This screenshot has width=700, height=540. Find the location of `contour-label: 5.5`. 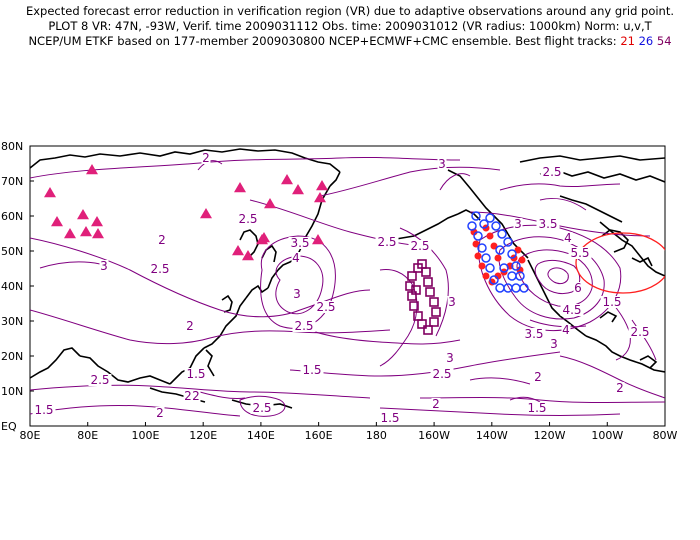

contour-label: 5.5 is located at coordinates (579, 253).